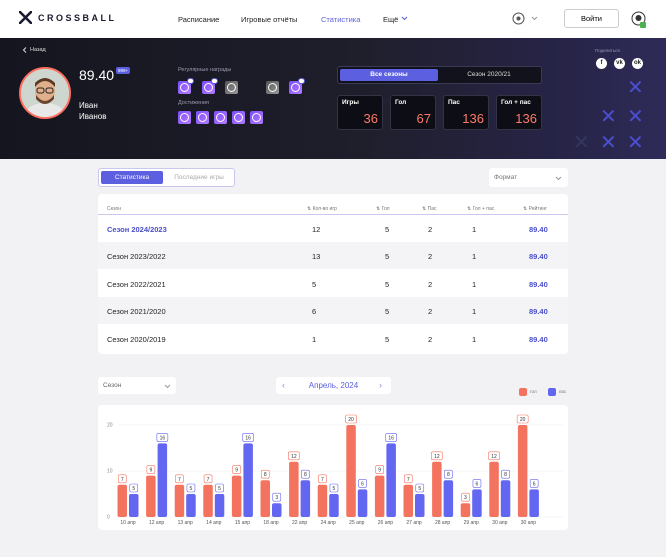  Describe the element at coordinates (429, 209) in the screenshot. I see `col-header-passes: ⇅ Пас` at that location.